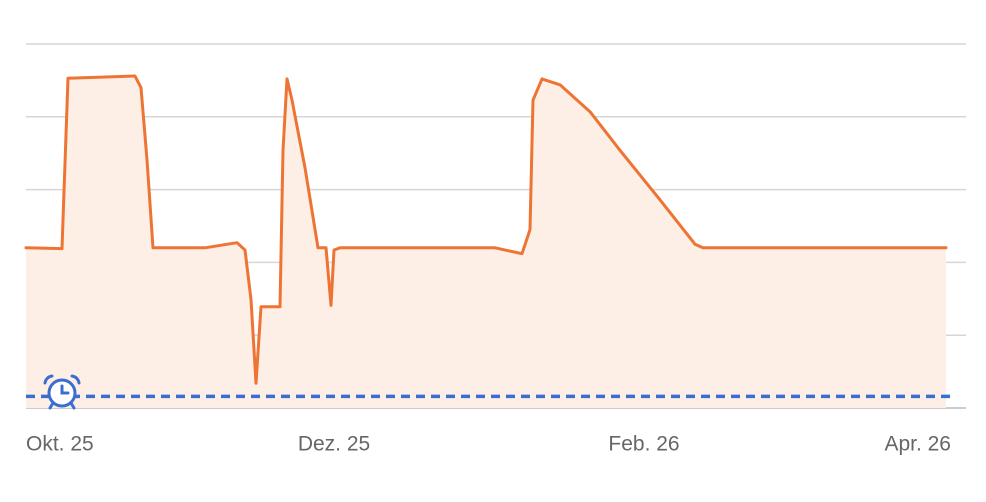 The image size is (986, 502). I want to click on x-tick-label: Okt. 25, so click(60, 444).